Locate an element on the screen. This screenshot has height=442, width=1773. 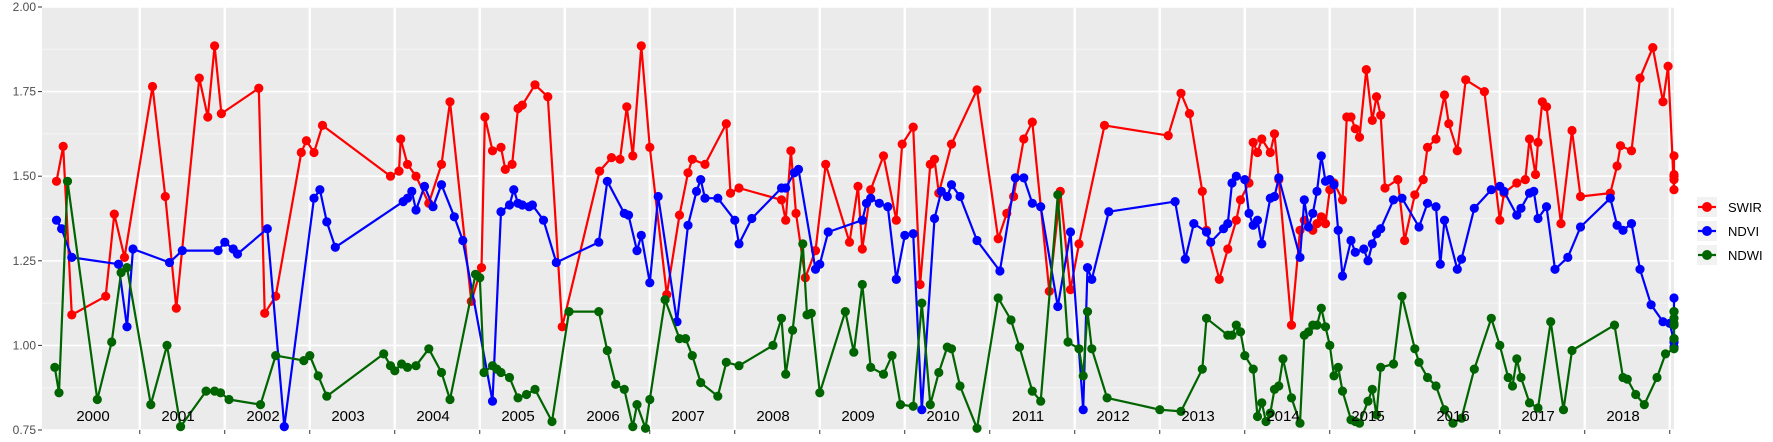
year-label: 2011 is located at coordinates (1028, 416).